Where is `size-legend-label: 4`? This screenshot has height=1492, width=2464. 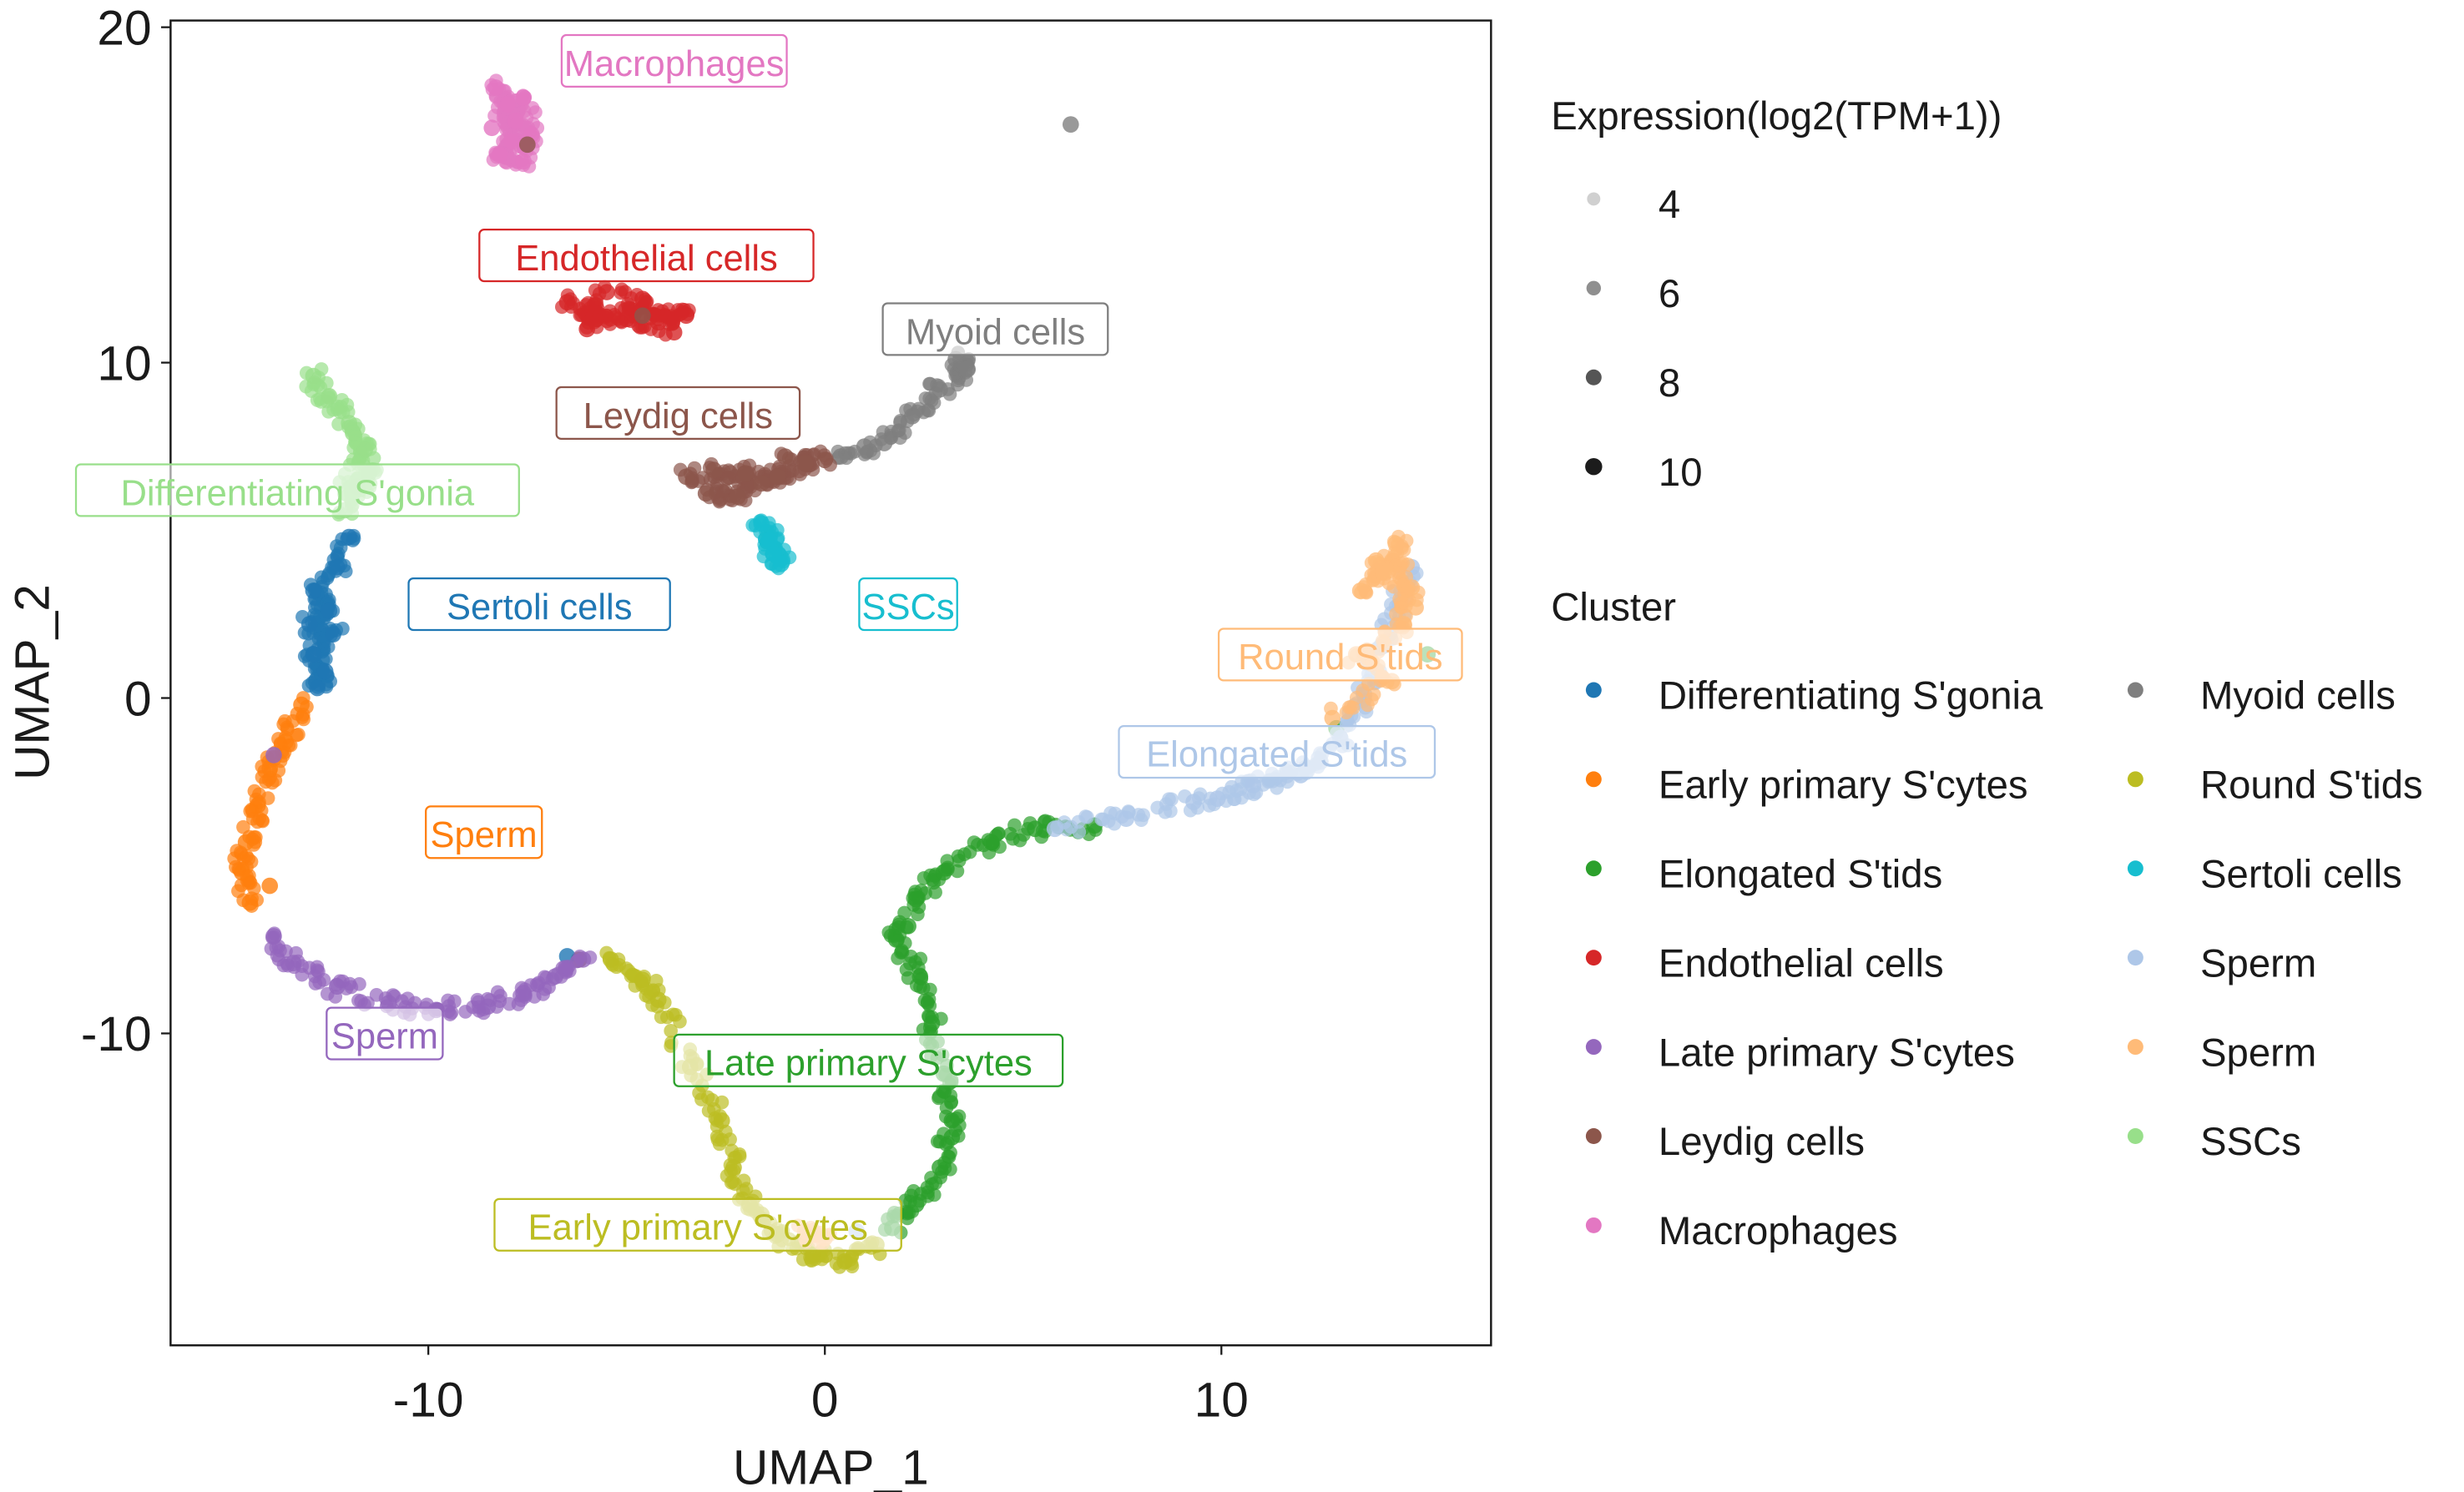
size-legend-label: 4 is located at coordinates (1669, 205).